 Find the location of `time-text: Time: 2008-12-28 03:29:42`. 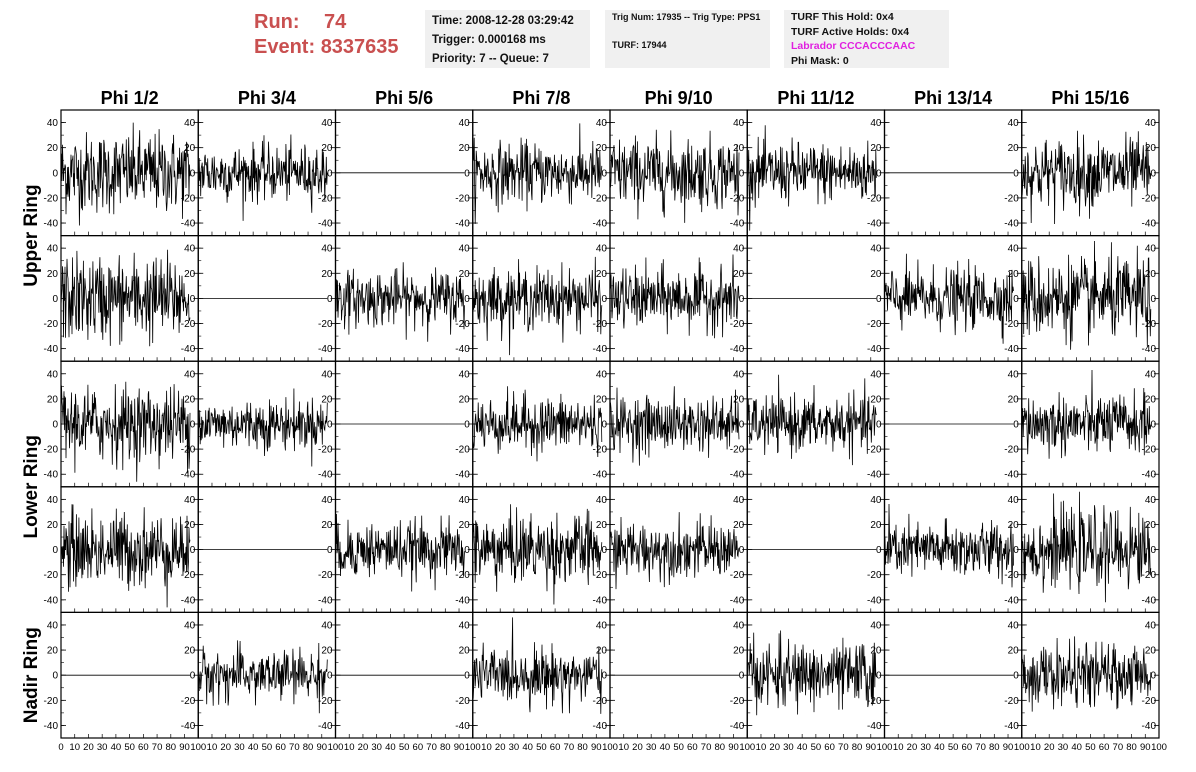

time-text: Time: 2008-12-28 03:29:42 is located at coordinates (503, 21).